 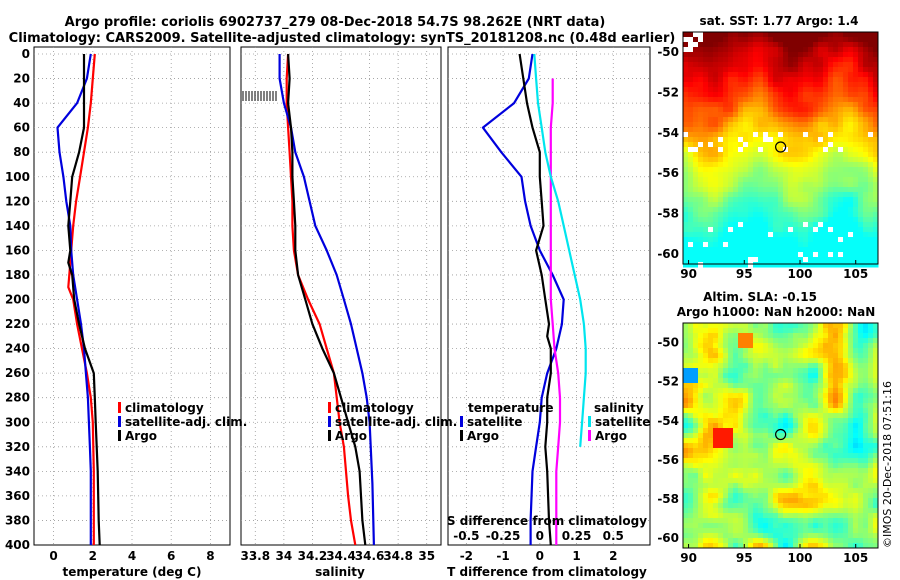 What do you see at coordinates (668, 499) in the screenshot?
I see `map-lat-tick: -58` at bounding box center [668, 499].